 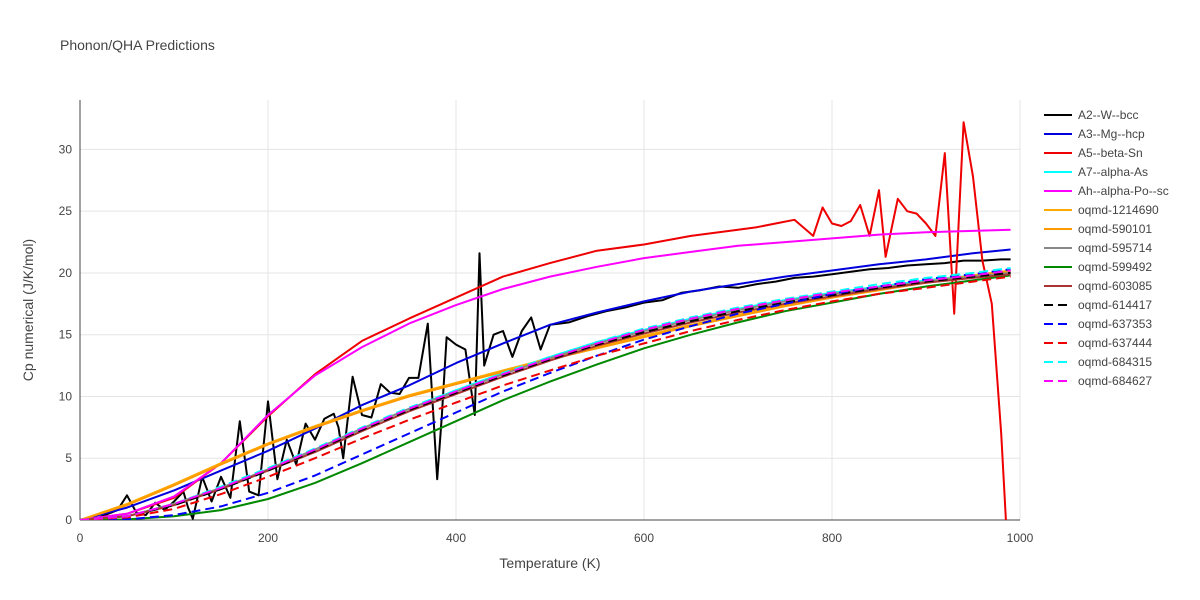 What do you see at coordinates (832, 538) in the screenshot?
I see `x-tick-label: 800` at bounding box center [832, 538].